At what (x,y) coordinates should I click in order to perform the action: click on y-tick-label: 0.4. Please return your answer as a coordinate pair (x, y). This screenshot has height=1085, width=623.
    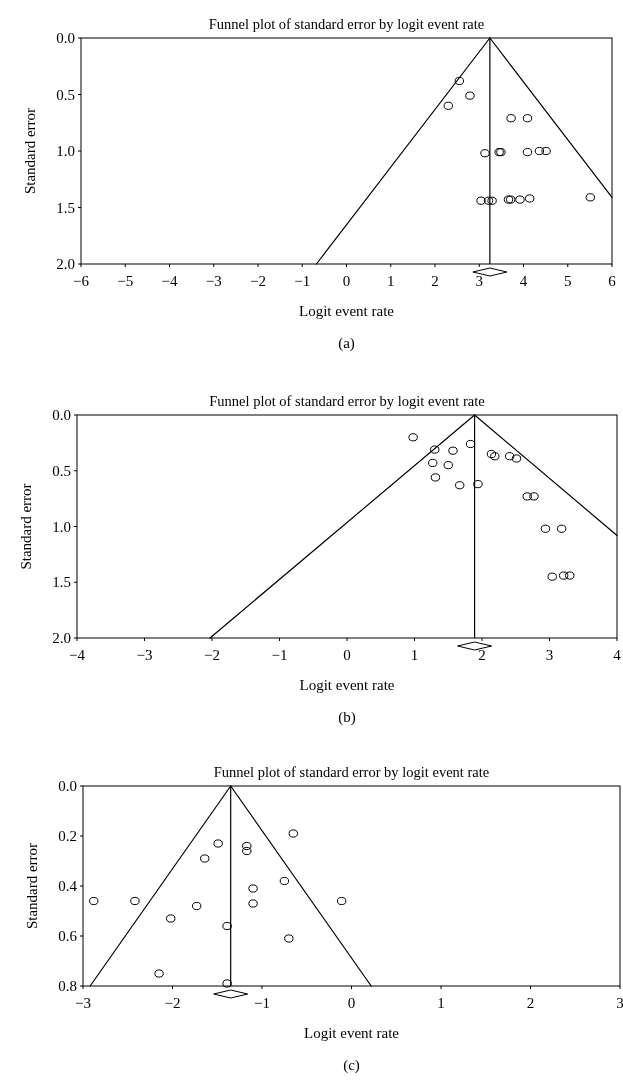
    Looking at the image, I should click on (68, 886).